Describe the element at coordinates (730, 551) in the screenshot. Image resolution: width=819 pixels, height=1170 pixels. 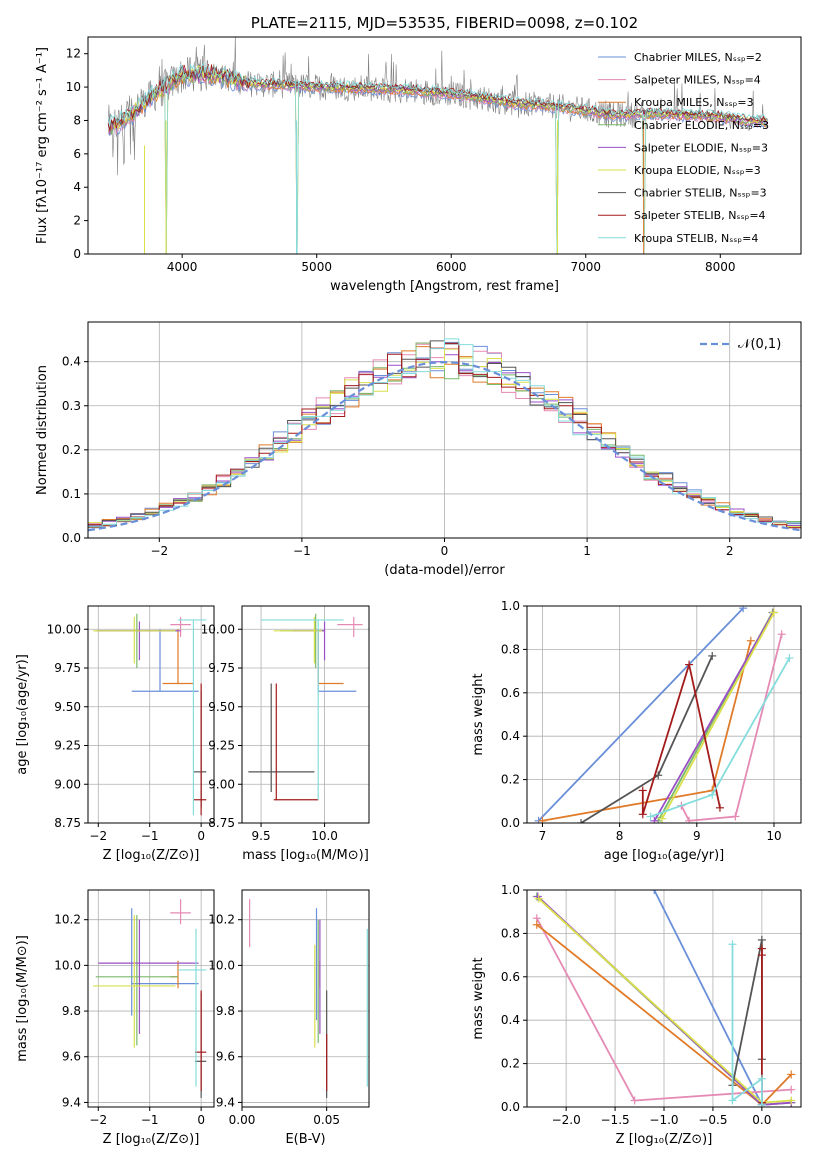
I see `x-tick-label: 2` at that location.